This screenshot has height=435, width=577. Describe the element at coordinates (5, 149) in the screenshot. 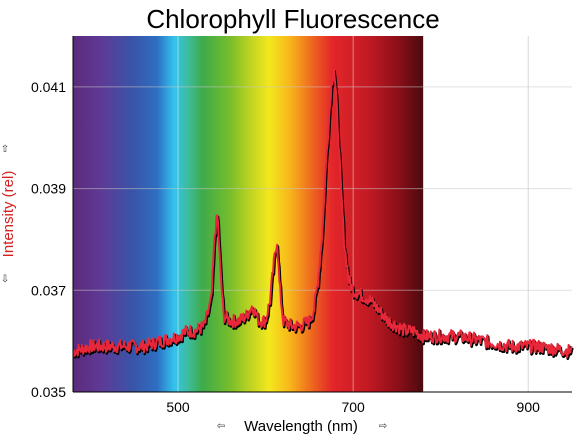

I see `up-arrow-icon: ⇧` at that location.